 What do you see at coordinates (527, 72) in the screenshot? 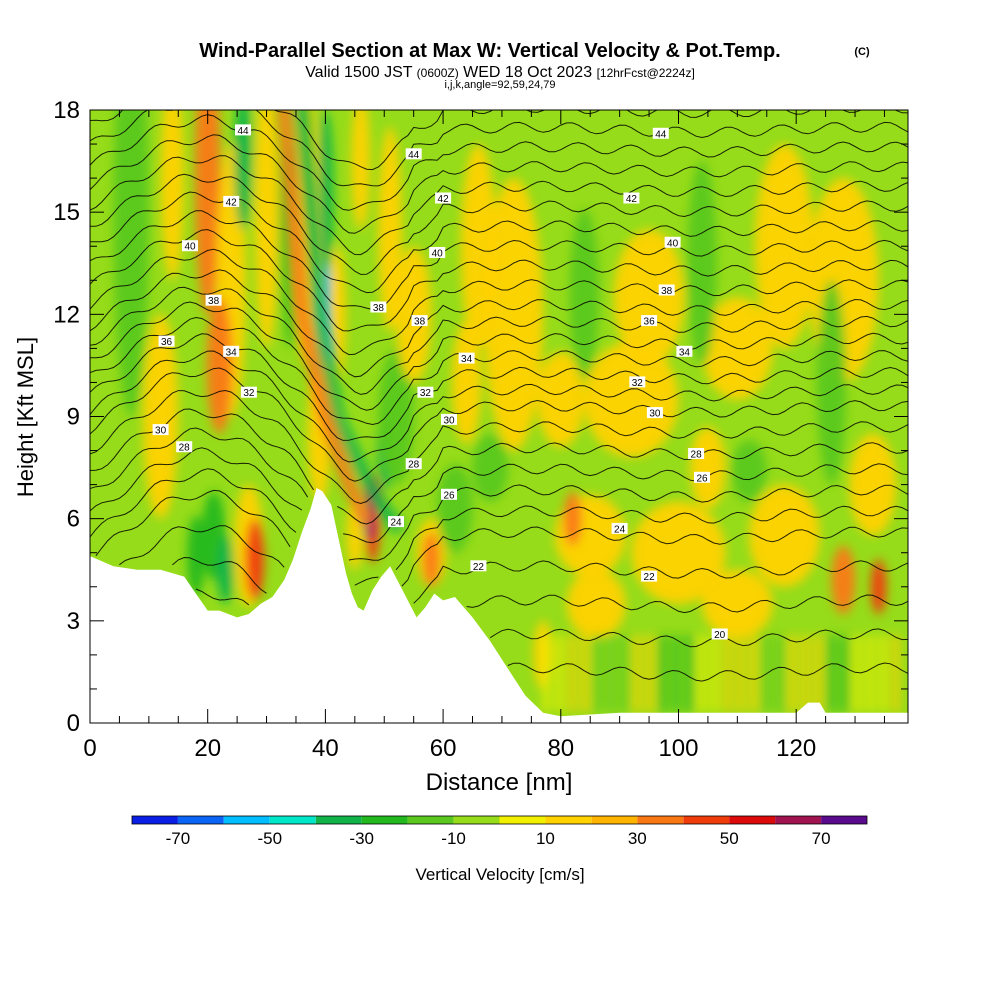
I see `valid-date: WED 18 Oct 2023` at bounding box center [527, 72].